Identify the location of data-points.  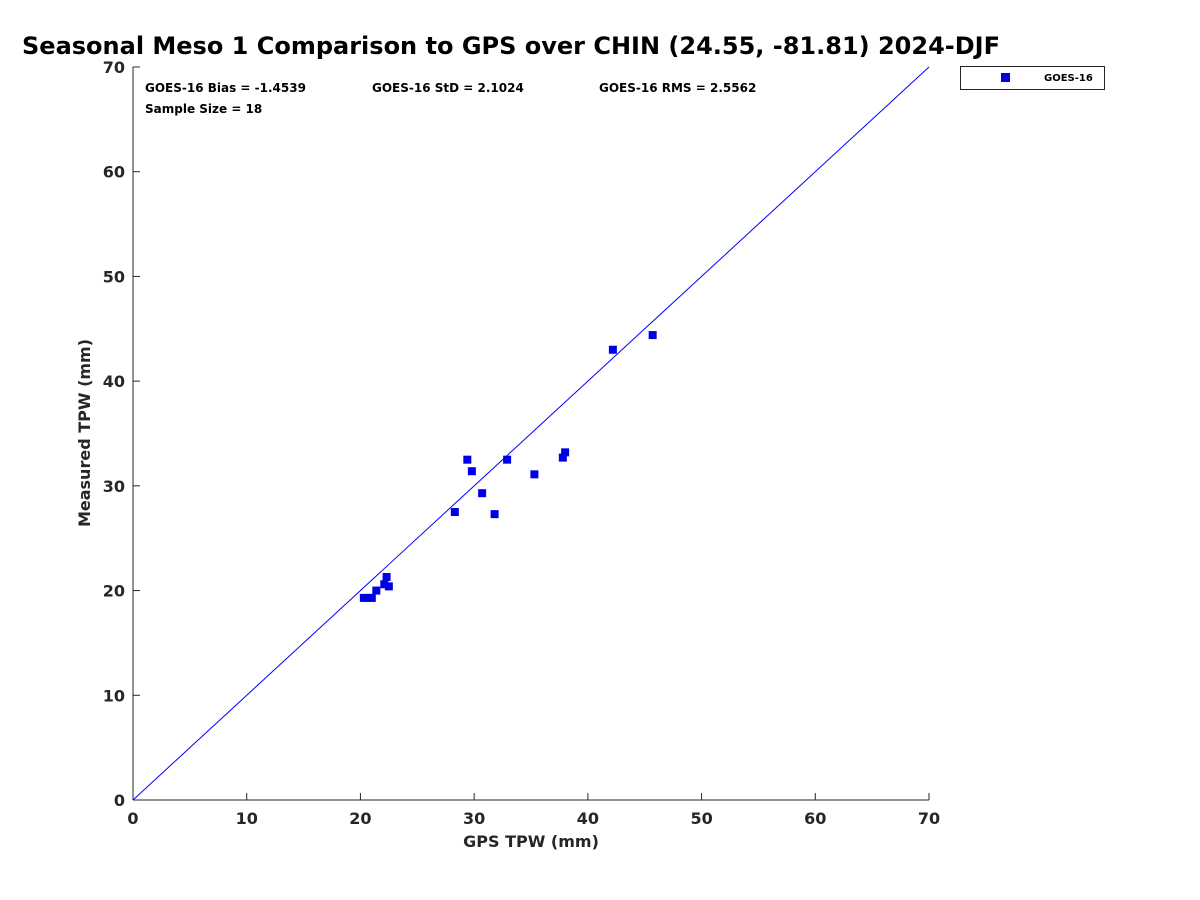
(508, 466).